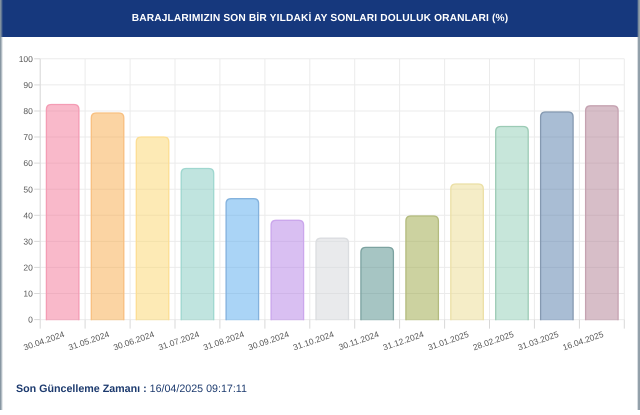 The height and width of the screenshot is (415, 640). Describe the element at coordinates (224, 340) in the screenshot. I see `svg-text: 31.08.2024` at that location.